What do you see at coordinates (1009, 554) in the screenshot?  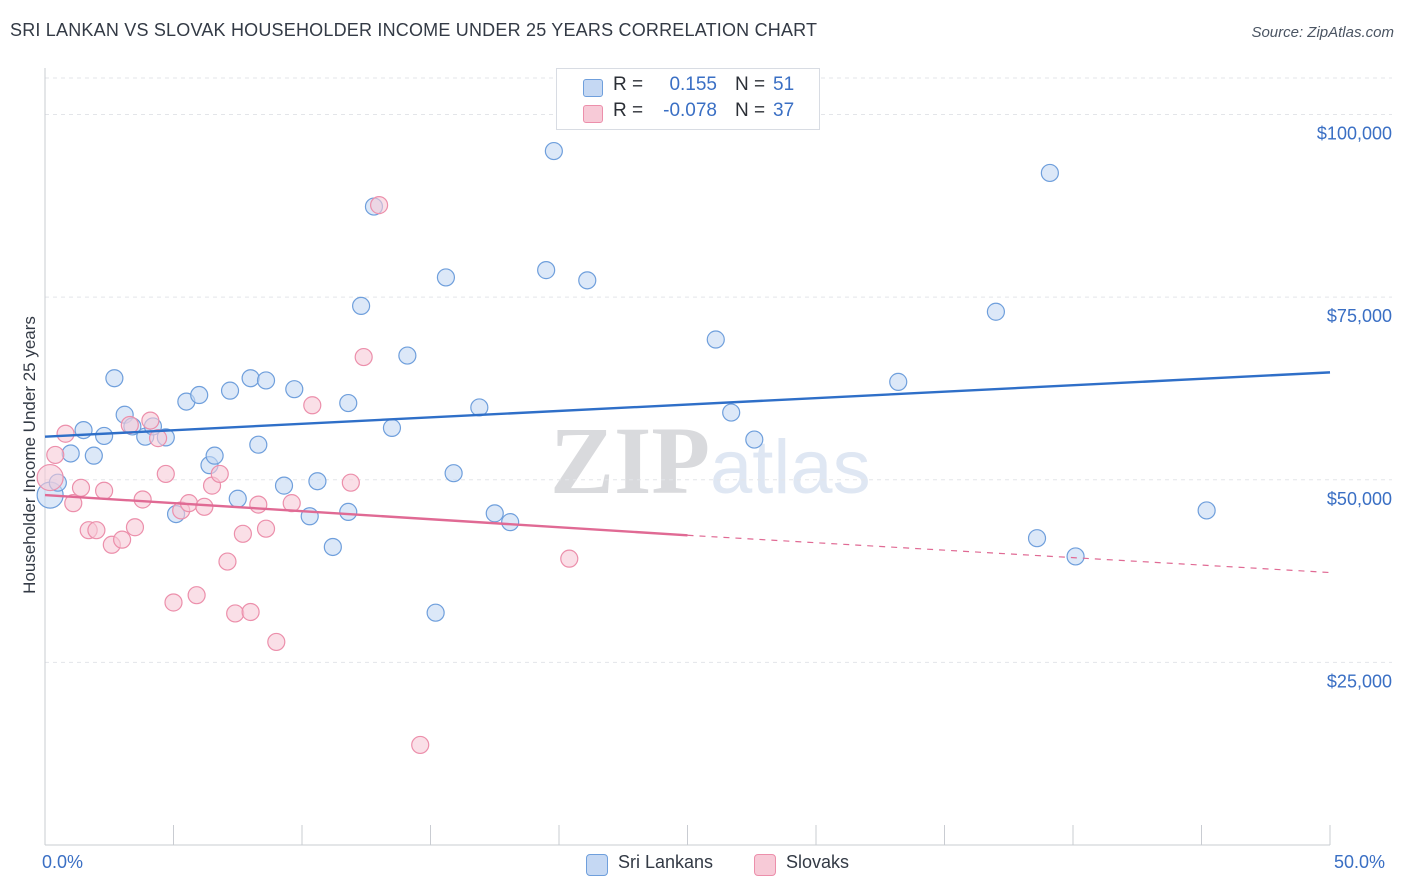 I see `trend-line-slovaks-extrapolated` at bounding box center [1009, 554].